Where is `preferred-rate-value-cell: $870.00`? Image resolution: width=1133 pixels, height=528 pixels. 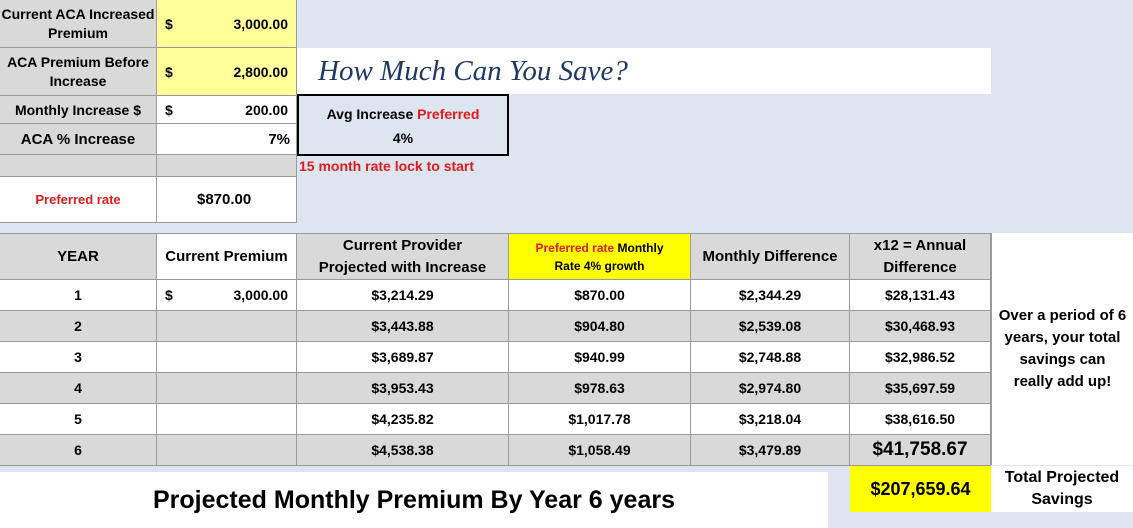 preferred-rate-value-cell: $870.00 is located at coordinates (227, 200).